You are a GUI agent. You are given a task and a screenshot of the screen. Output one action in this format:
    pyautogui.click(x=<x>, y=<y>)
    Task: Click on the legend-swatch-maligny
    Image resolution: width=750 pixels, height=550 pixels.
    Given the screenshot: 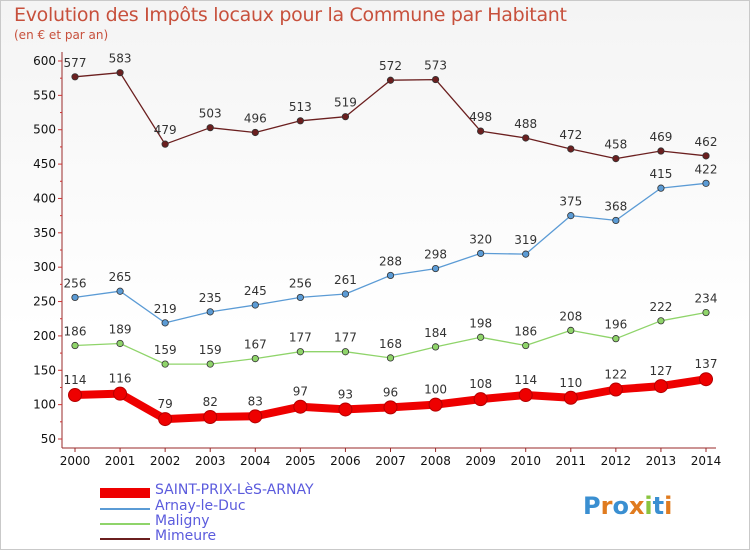 What is the action you would take?
    pyautogui.click(x=125, y=524)
    